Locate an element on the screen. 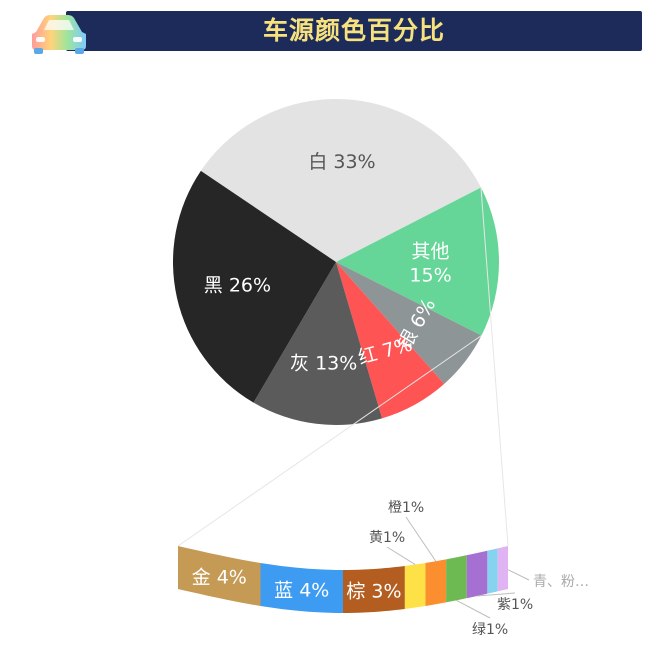 This screenshot has height=647, width=665. header: 车源颜色百分比 is located at coordinates (336, 33).